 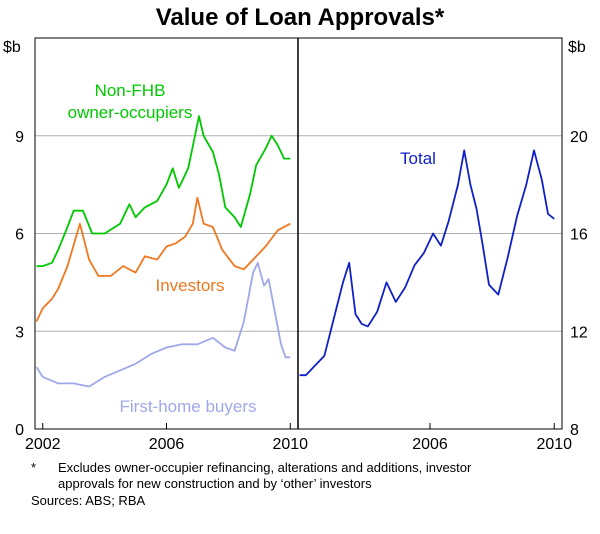 I want to click on x-tick-label-left-2: 2010, so click(x=290, y=444).